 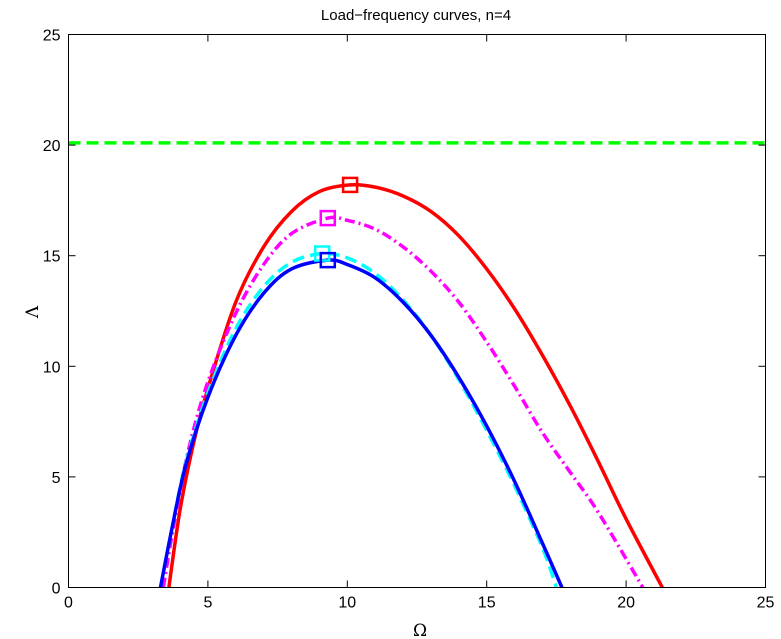 I want to click on x-tick-label: 0, so click(x=68, y=603).